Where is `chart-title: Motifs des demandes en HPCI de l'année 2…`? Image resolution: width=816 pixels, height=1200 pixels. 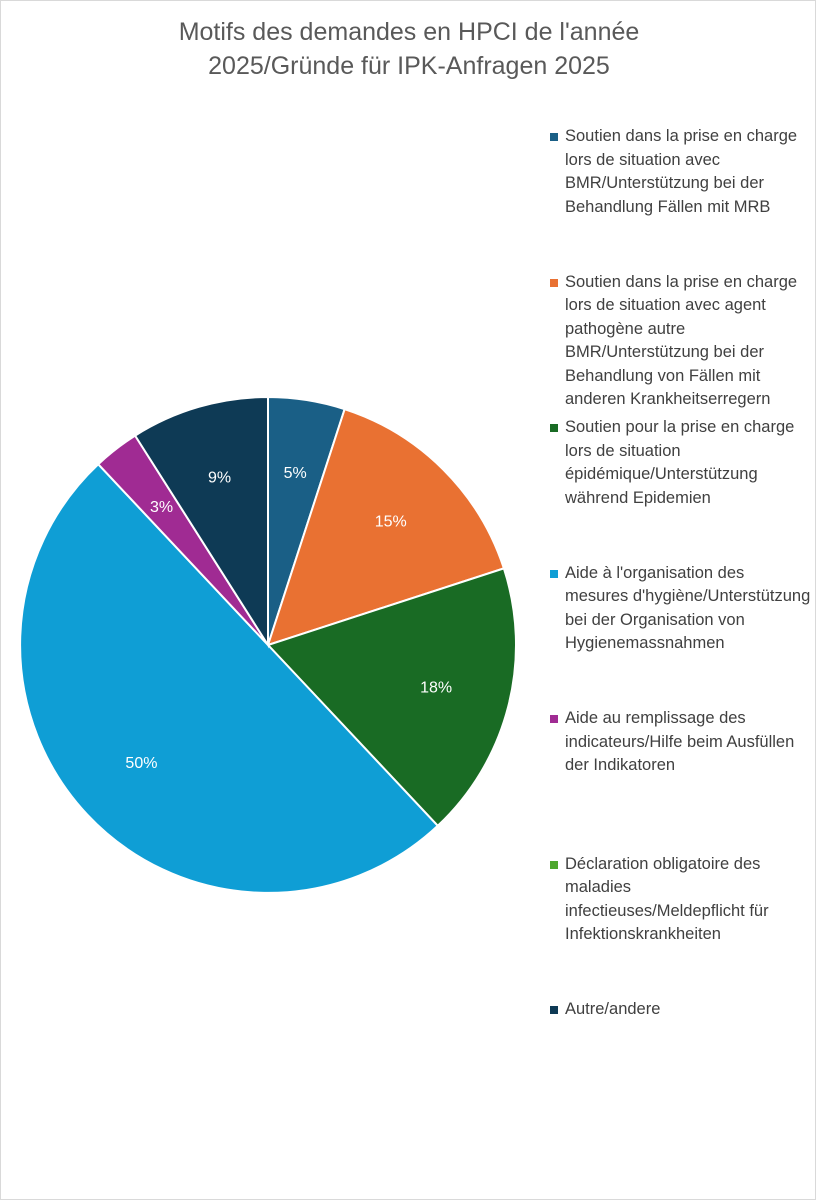 chart-title: Motifs des demandes en HPCI de l'année 2… is located at coordinates (409, 49).